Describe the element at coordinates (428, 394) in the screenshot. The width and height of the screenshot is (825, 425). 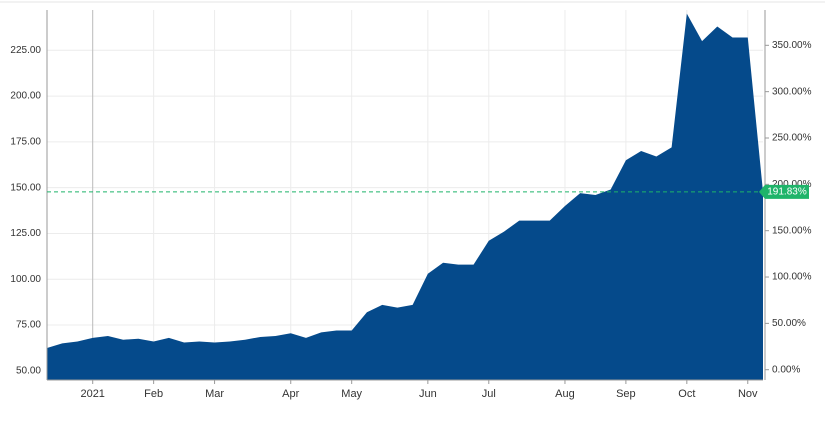
I see `x-tick-label: Jun` at that location.